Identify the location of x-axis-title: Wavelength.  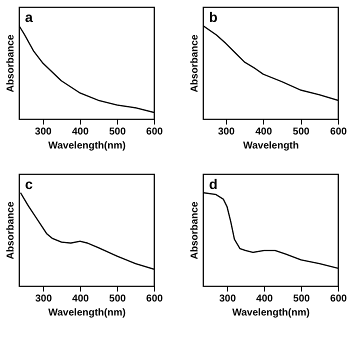
(271, 146).